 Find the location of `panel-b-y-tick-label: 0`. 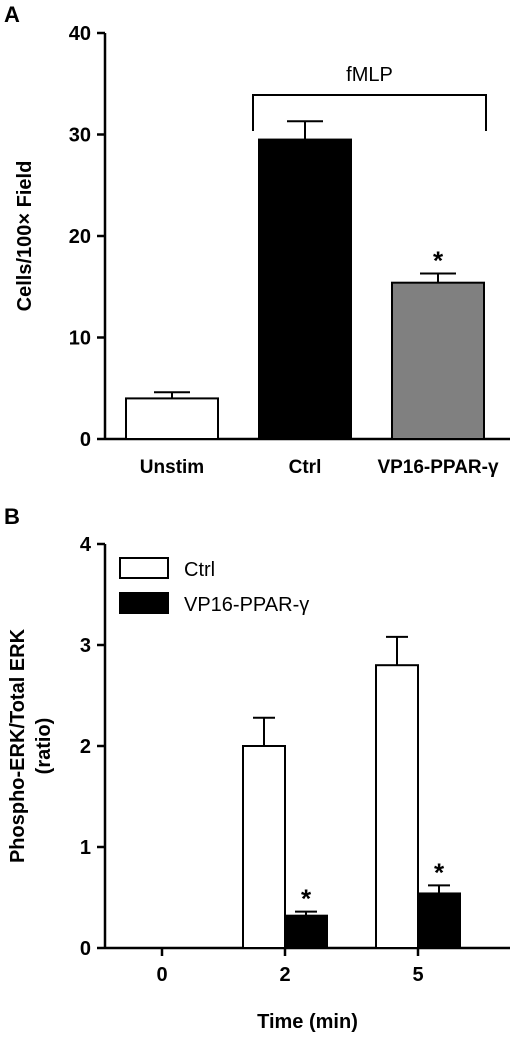

panel-b-y-tick-label: 0 is located at coordinates (85, 949).